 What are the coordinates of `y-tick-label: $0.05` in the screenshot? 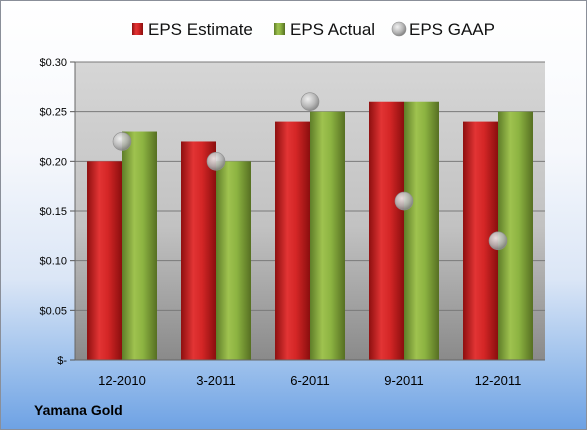 It's located at (53, 311).